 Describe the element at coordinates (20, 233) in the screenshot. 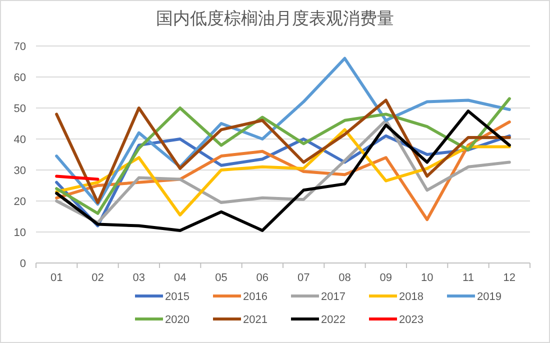

I see `y-tick-label: 10` at that location.